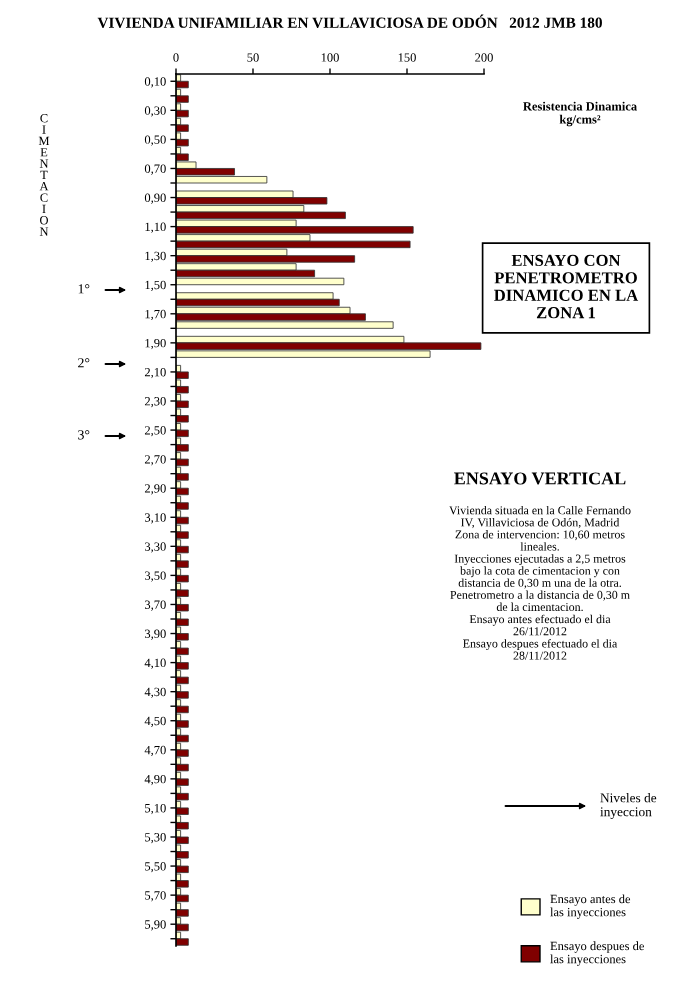 The image size is (700, 982). What do you see at coordinates (566, 286) in the screenshot?
I see `text: ENSAYO CON PENETROMETRO DINAMICO EN LA ZONA 1` at bounding box center [566, 286].